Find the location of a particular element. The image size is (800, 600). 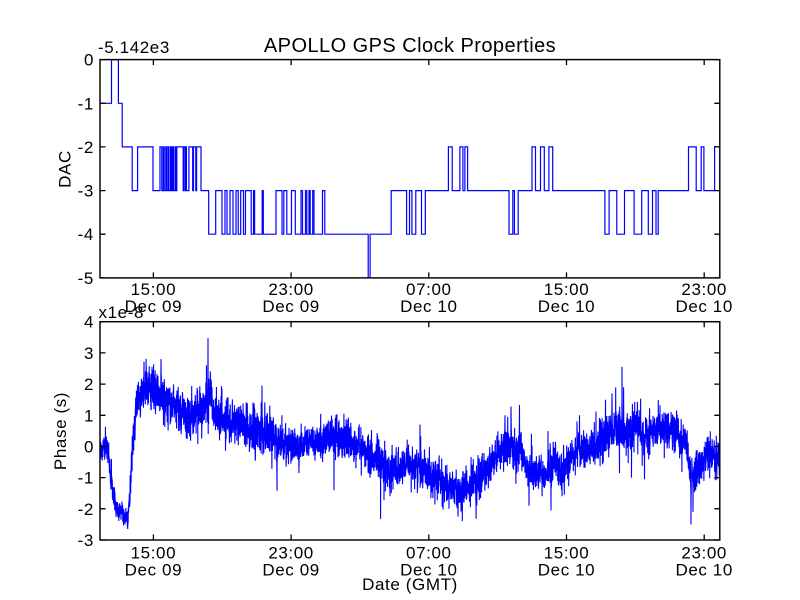

svg-text: 2 is located at coordinates (89, 384).